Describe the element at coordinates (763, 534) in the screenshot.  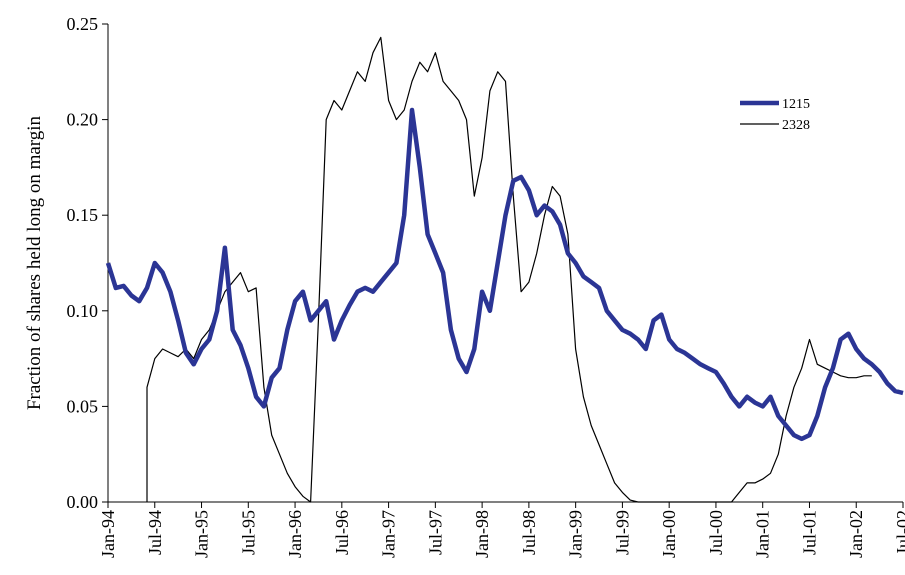
I see `x-tick-label: Jan-01` at that location.